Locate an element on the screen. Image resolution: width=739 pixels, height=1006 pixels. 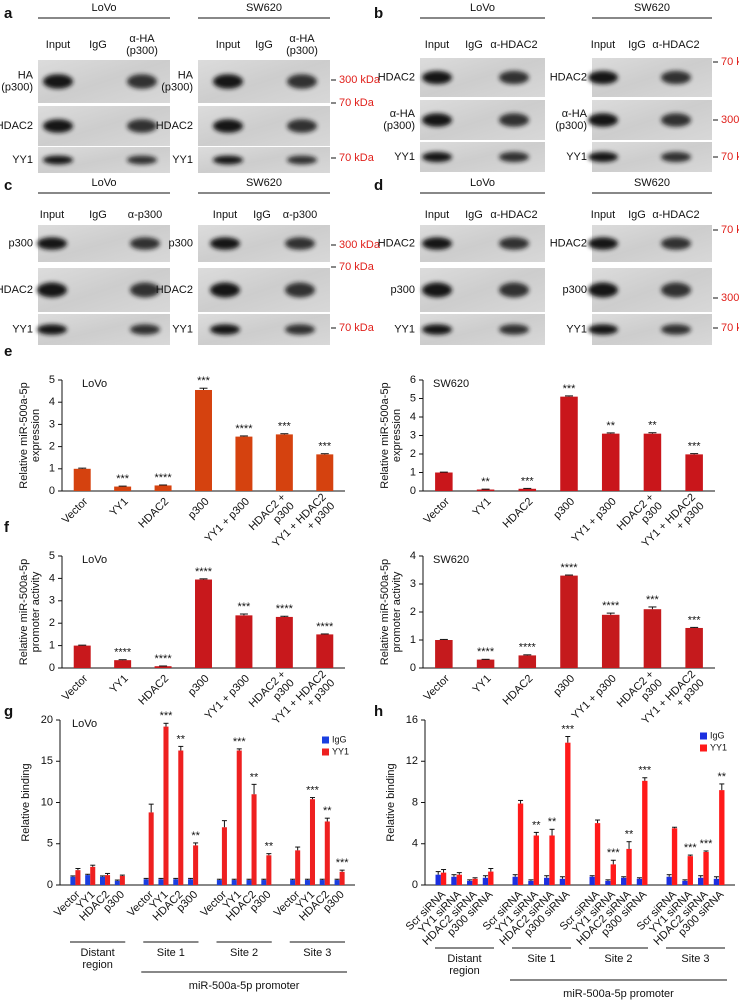
blot-row-label: p300 is located at coordinates (181, 243).